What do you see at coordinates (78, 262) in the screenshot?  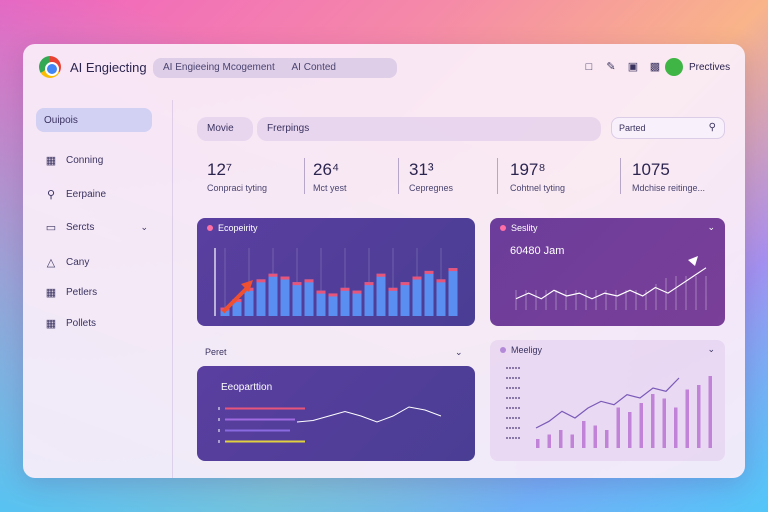 I see `sidebar-item-label: Cany` at bounding box center [78, 262].